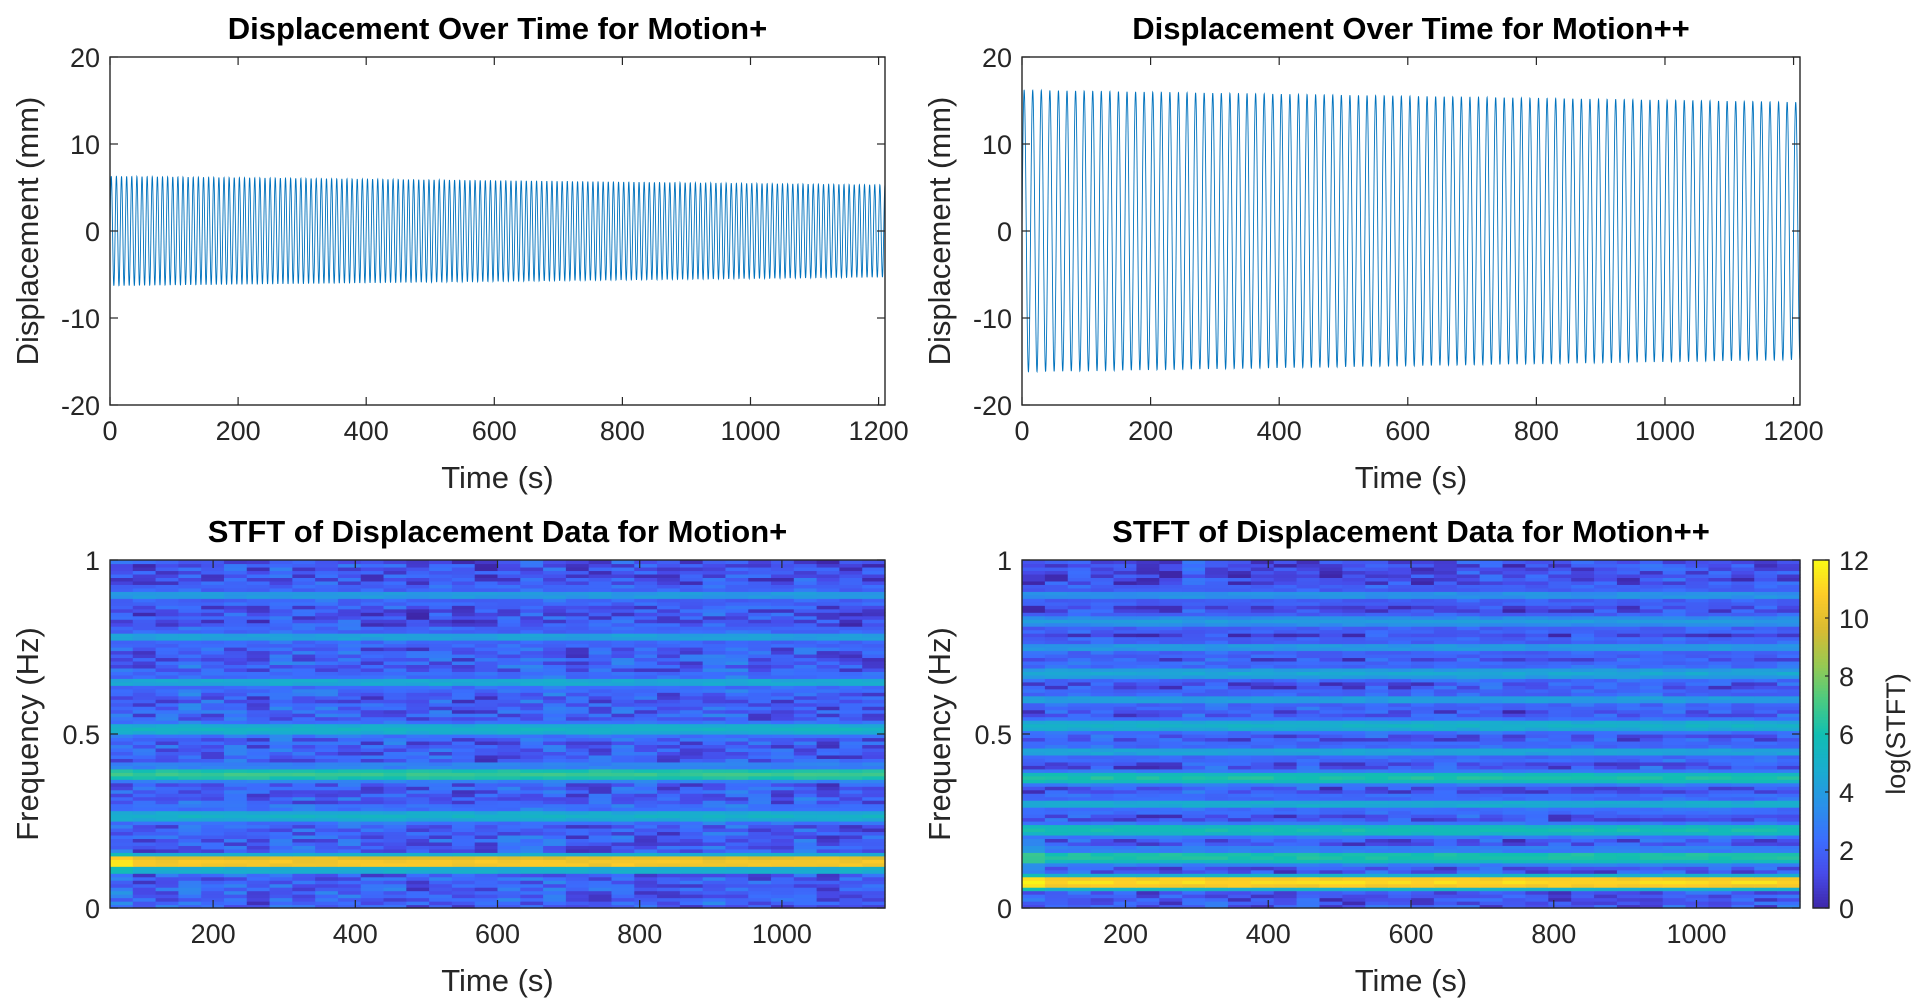 The height and width of the screenshot is (1007, 1920). What do you see at coordinates (1861, 735) in the screenshot?
I see `colorbar: 0 2 4 6 8 10 12 log(STFT)` at bounding box center [1861, 735].